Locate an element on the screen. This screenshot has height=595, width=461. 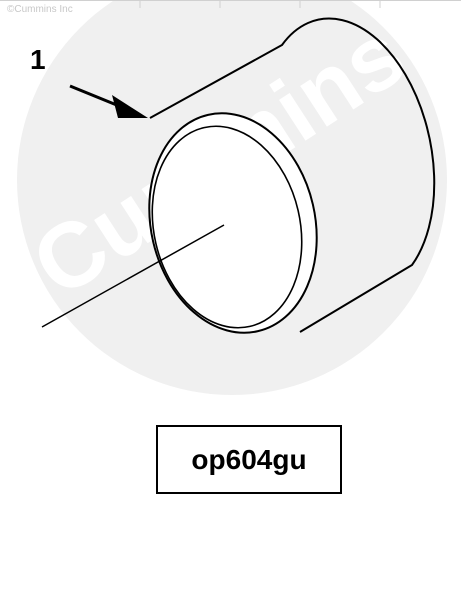
figure-id-label: op604gu is located at coordinates (249, 459).